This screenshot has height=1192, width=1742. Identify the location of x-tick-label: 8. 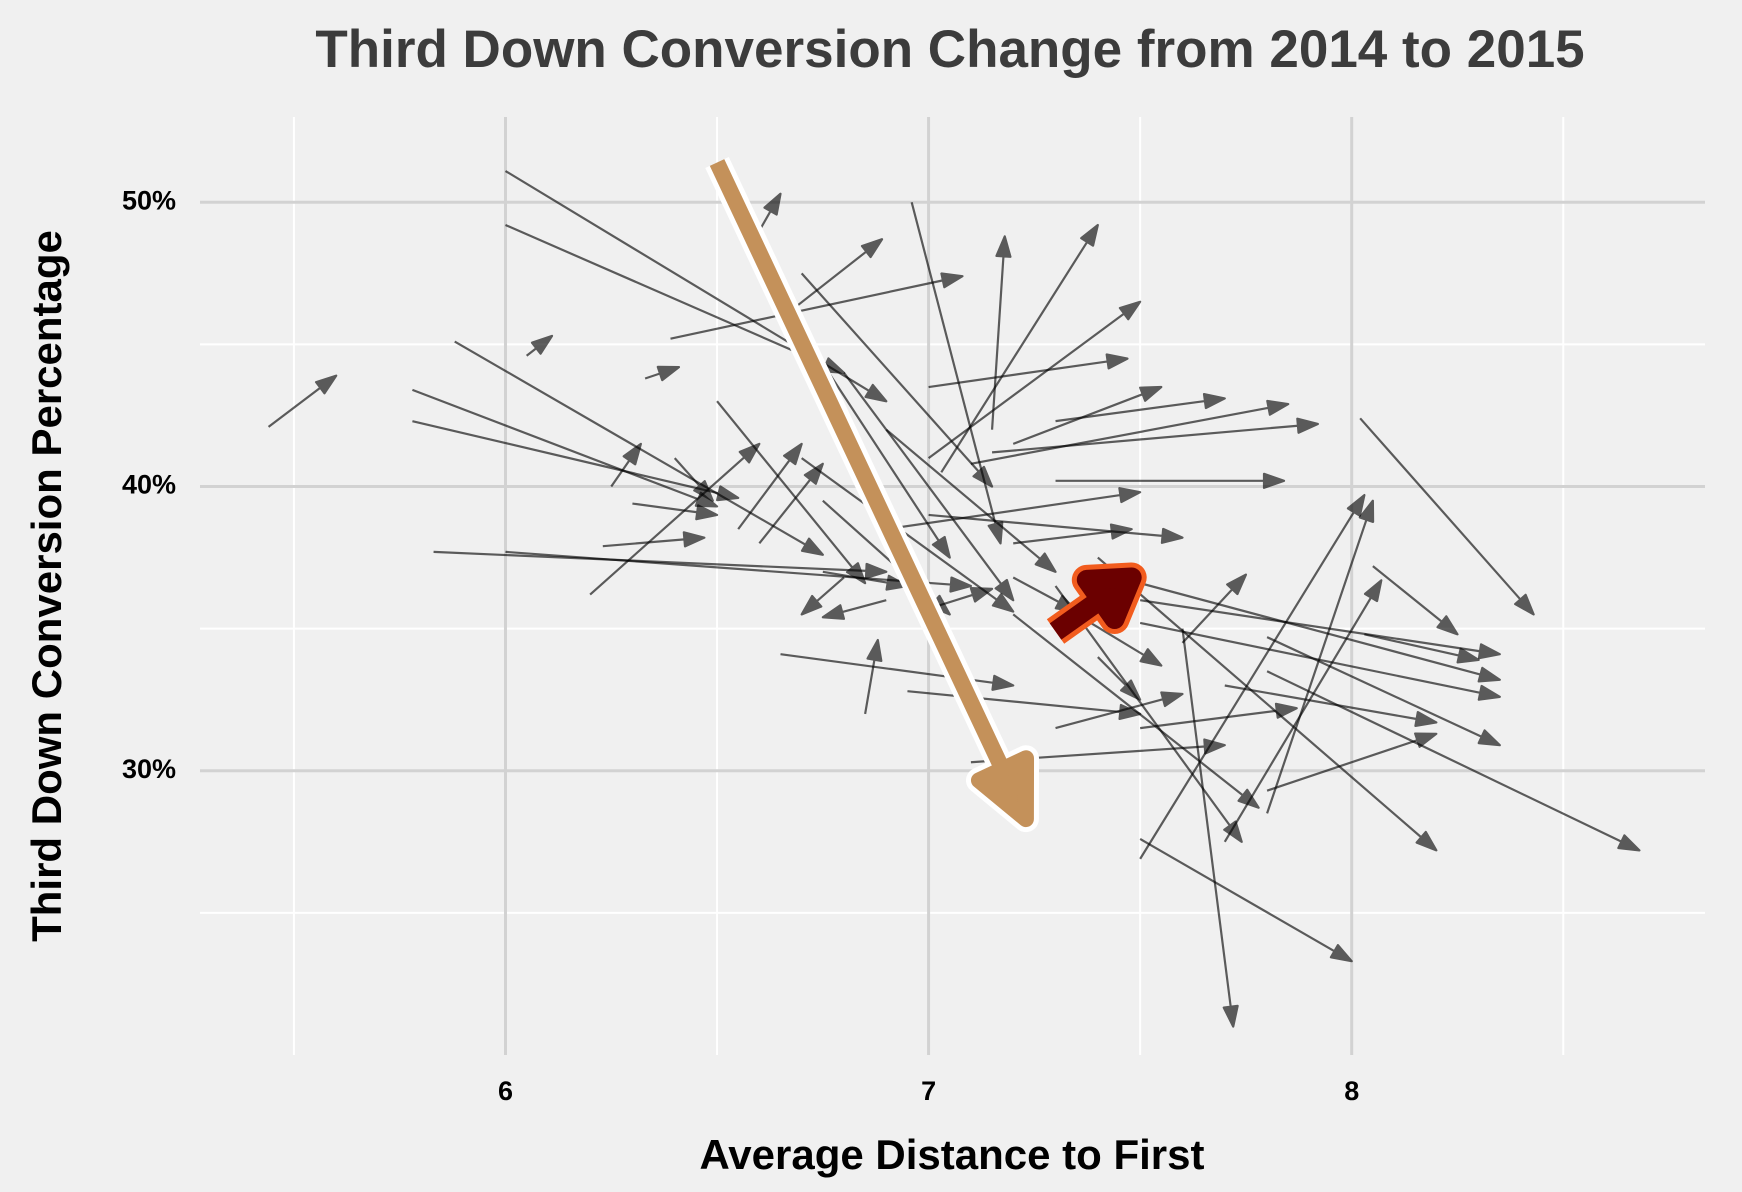
(1351, 1091).